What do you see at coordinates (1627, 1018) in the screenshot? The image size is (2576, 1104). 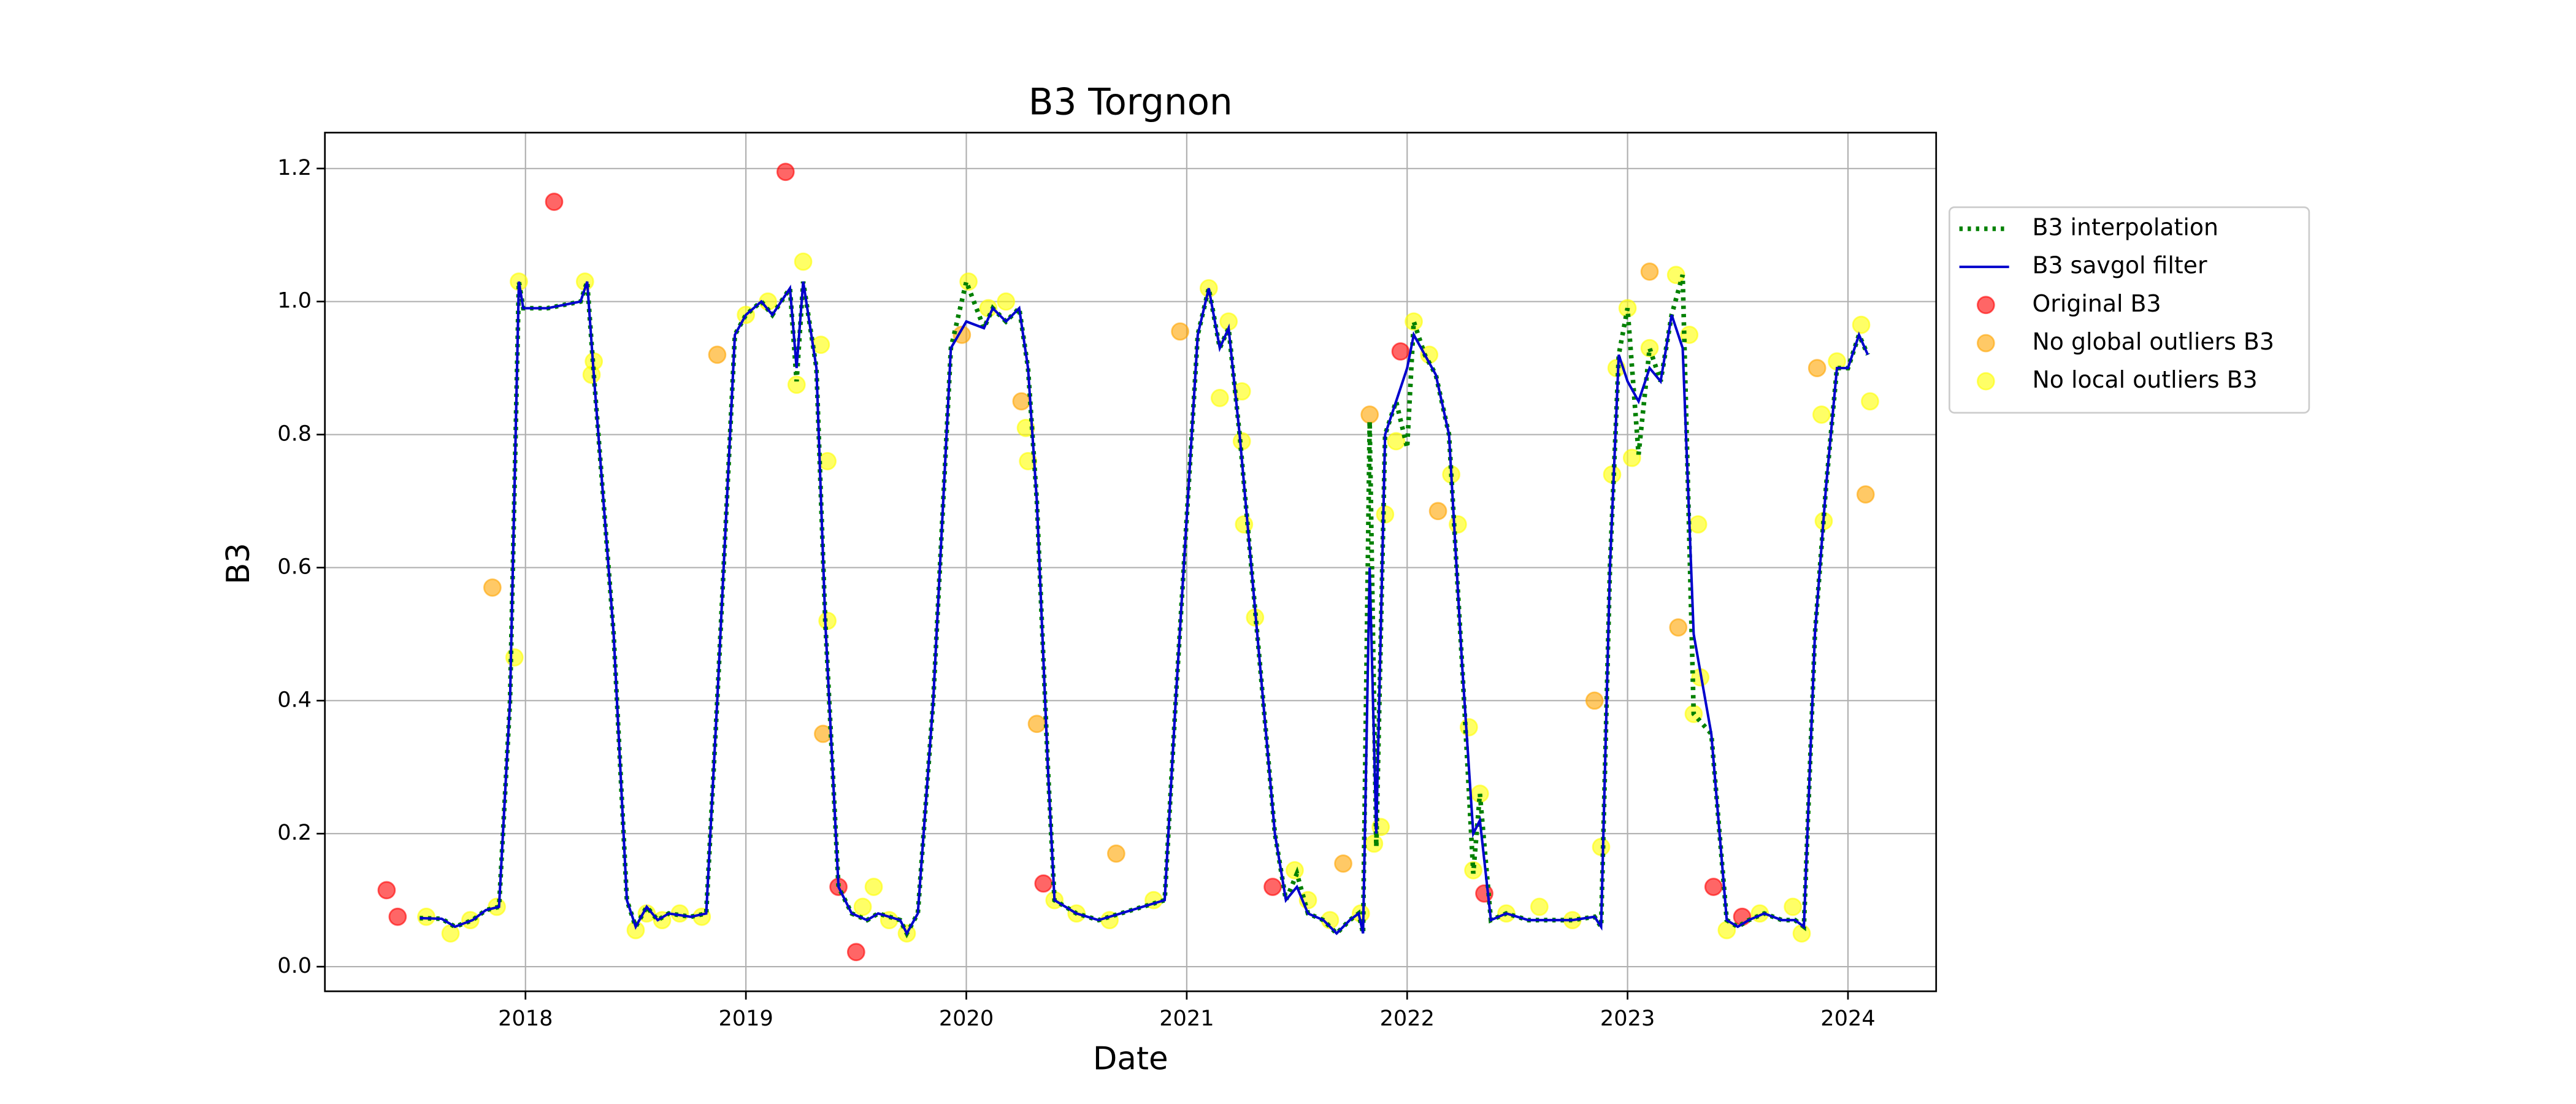 I see `x-tick-label: 2023` at bounding box center [1627, 1018].